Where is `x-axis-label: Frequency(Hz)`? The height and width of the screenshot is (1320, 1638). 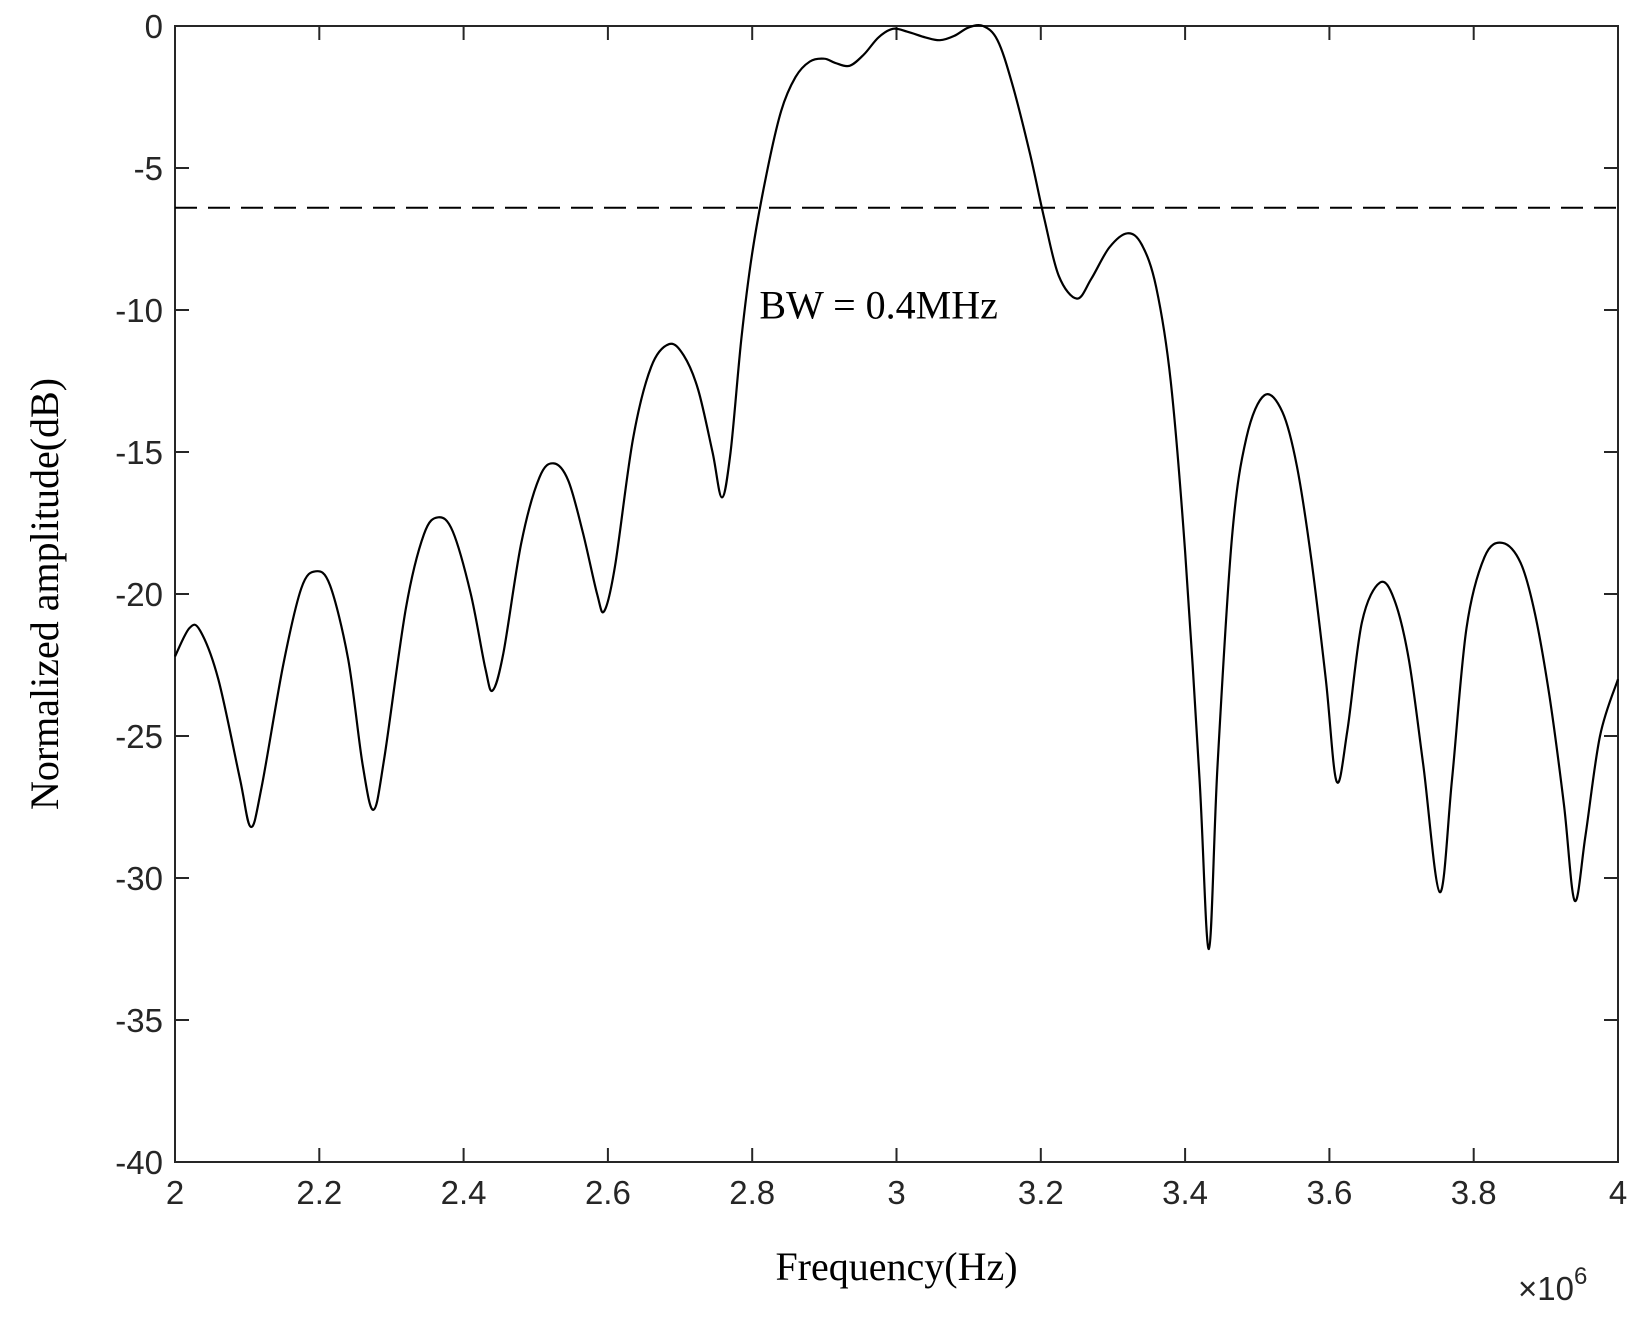 x-axis-label: Frequency(Hz) is located at coordinates (896, 1266).